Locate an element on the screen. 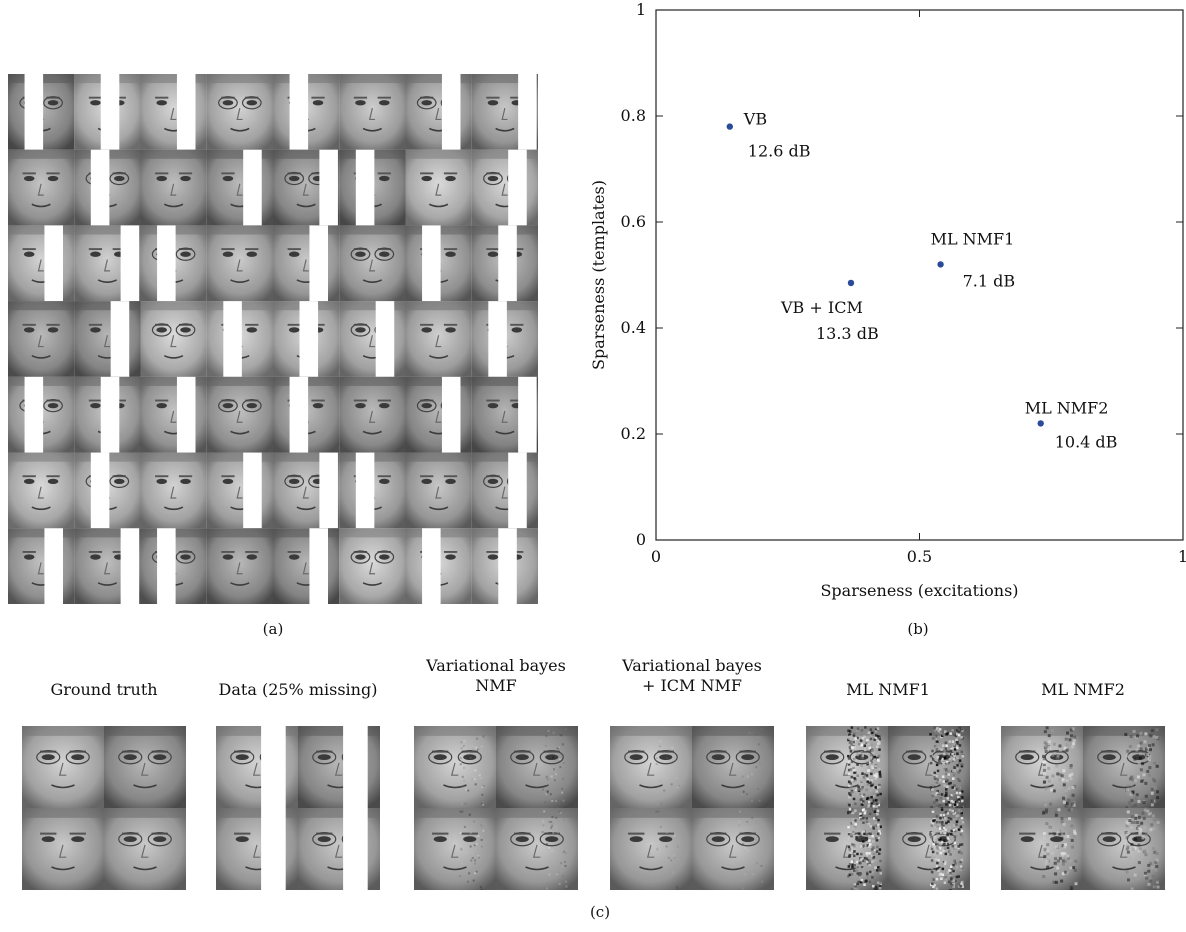 The height and width of the screenshot is (932, 1186). panel-c-title: ML NMF2 is located at coordinates (1083, 690).